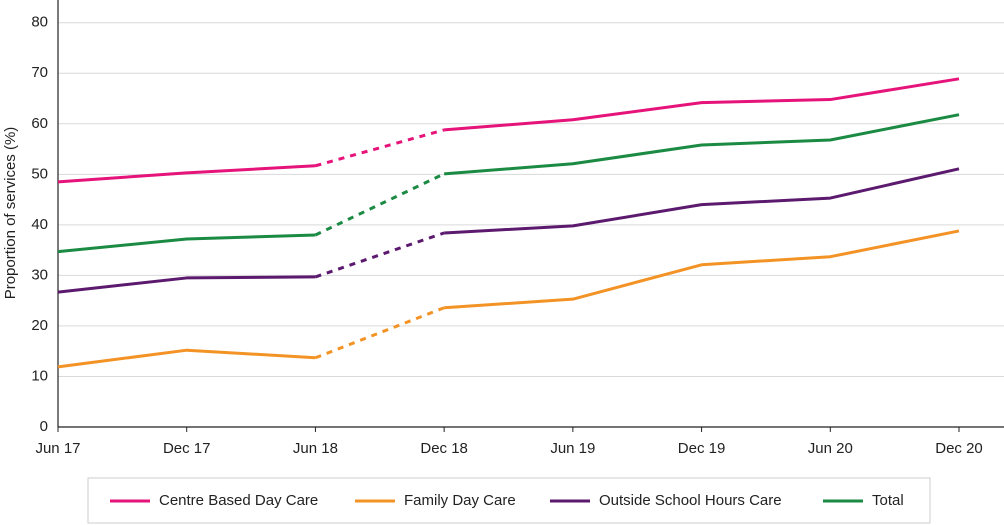  Describe the element at coordinates (187, 448) in the screenshot. I see `x-tick-label: Dec 17` at that location.